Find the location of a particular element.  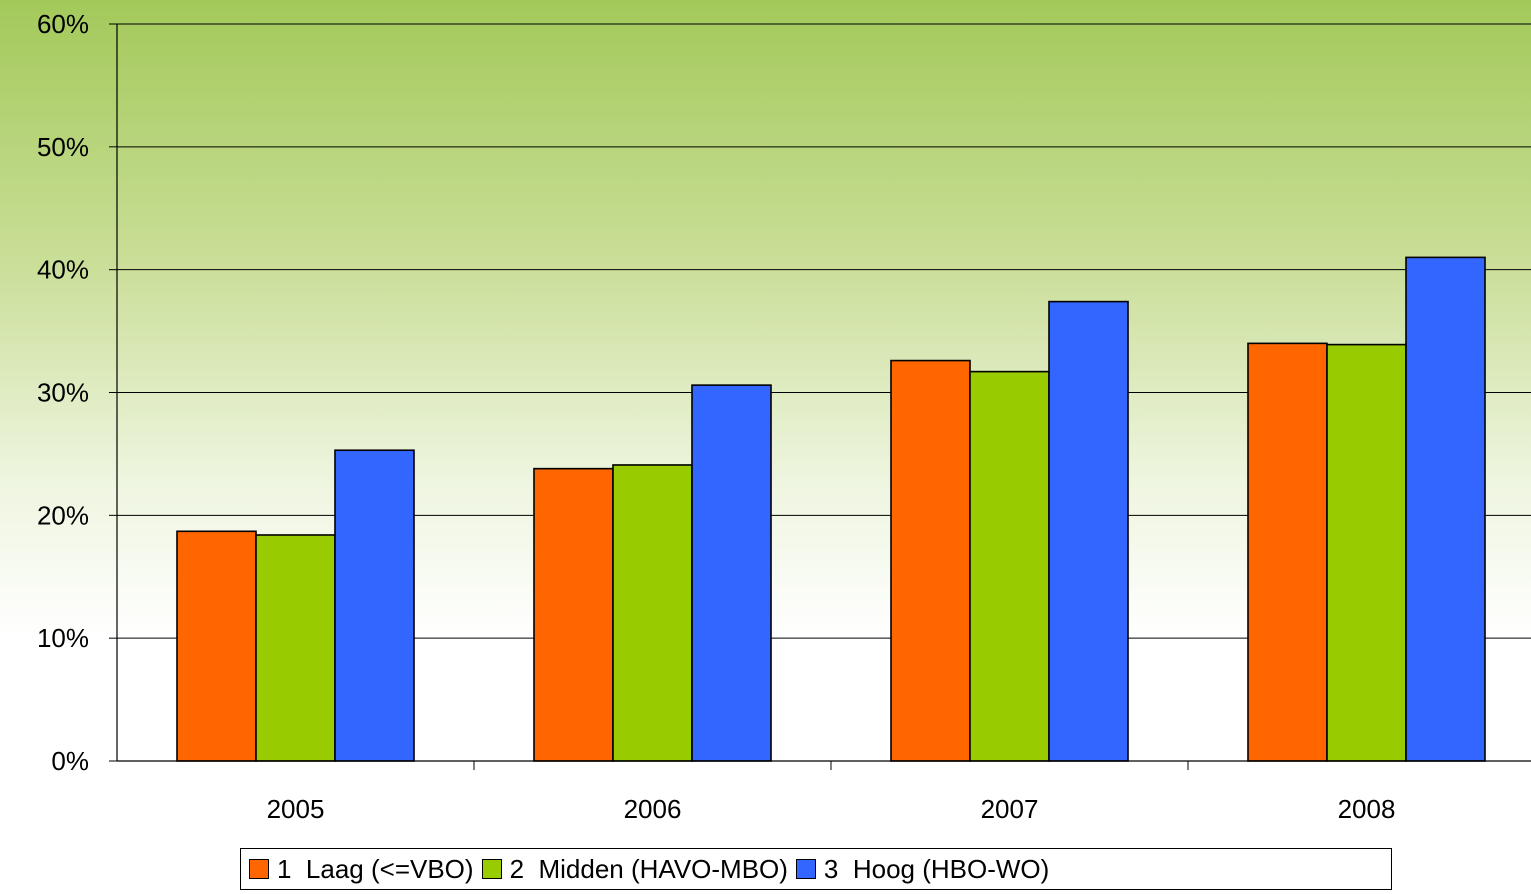

legend-item-laag: 1 Laag (<=VBO) is located at coordinates (361, 869).